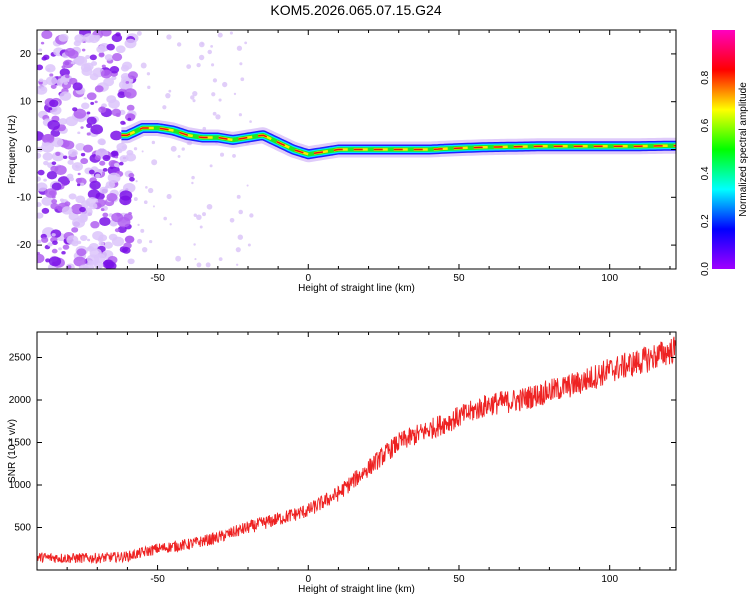 This screenshot has width=750, height=600. Describe the element at coordinates (356, 288) in the screenshot. I see `spectrogram-xlabel: Height of straight line (km)` at that location.